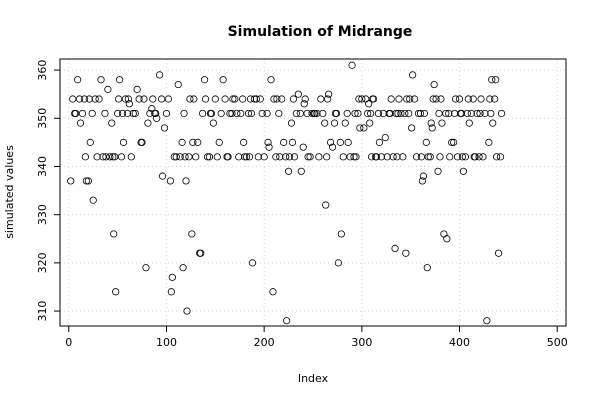  What do you see at coordinates (9, 192) in the screenshot?
I see `y-axis-label: simulated values` at bounding box center [9, 192].